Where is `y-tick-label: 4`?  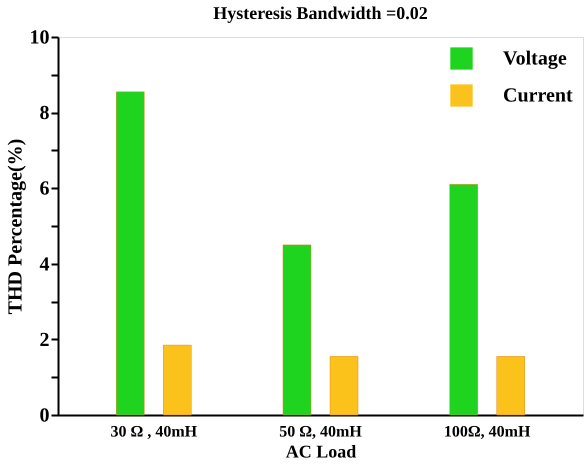 y-tick-label: 4 is located at coordinates (45, 264).